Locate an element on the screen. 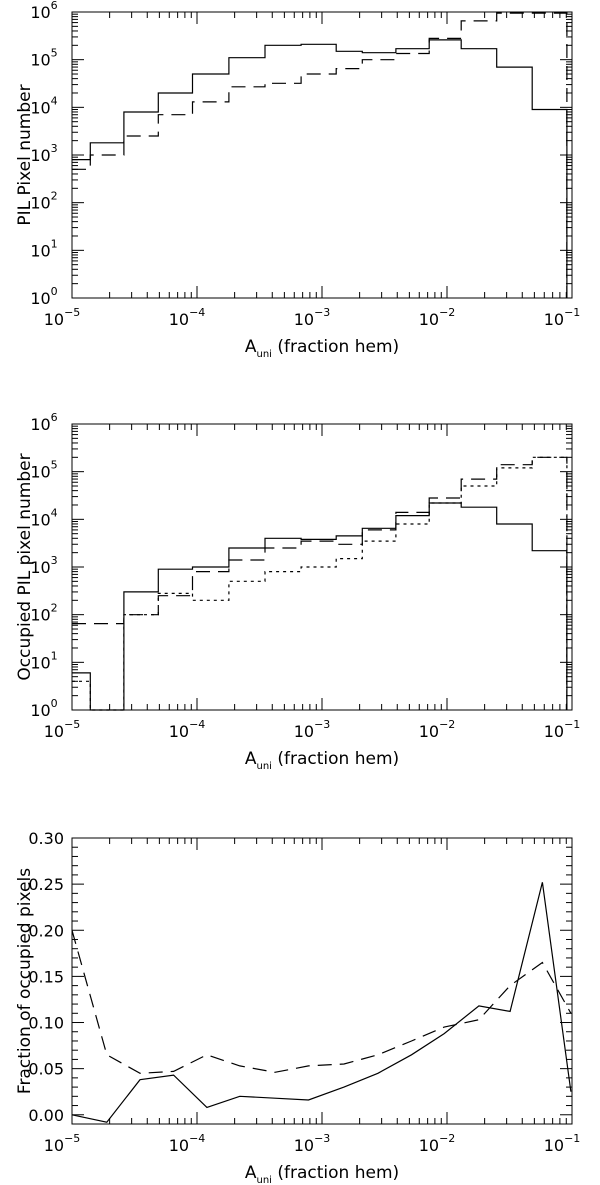  series-solid-line is located at coordinates (320, 606).